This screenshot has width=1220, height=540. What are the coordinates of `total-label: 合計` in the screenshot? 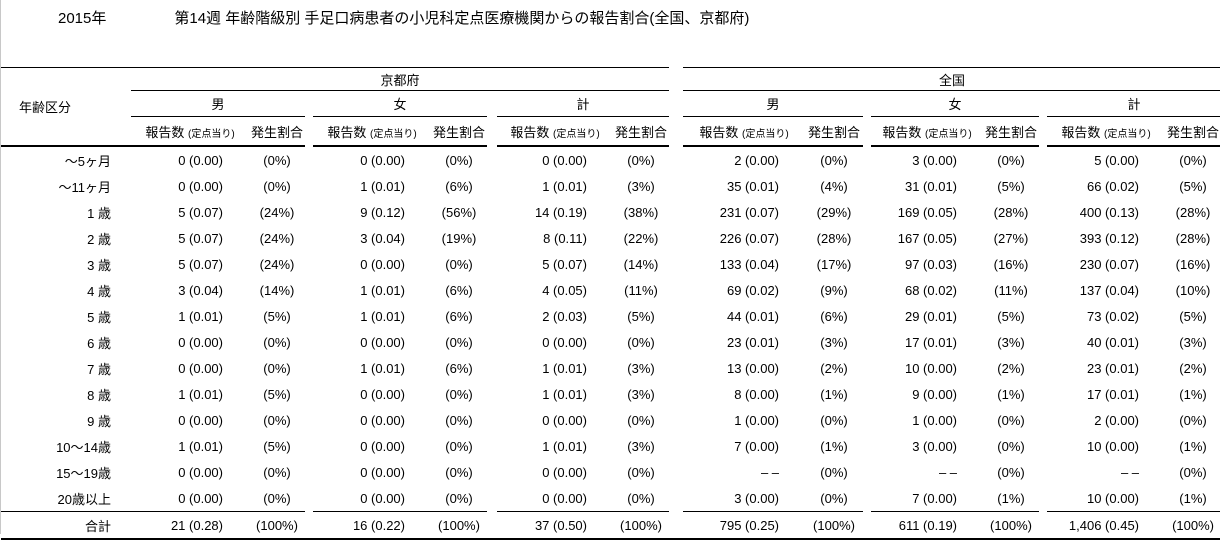 It's located at (62, 526).